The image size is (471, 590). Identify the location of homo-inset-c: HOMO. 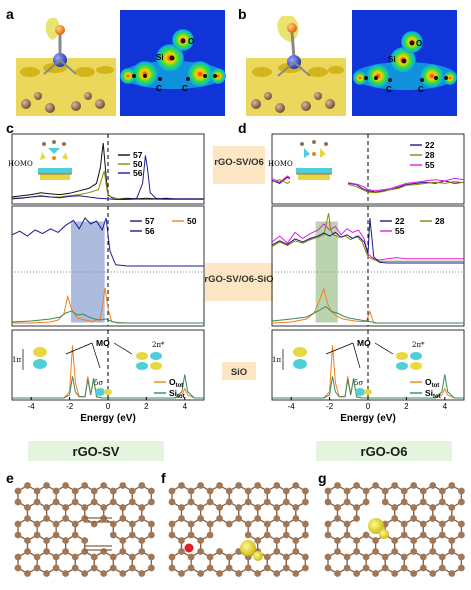
(47, 161).